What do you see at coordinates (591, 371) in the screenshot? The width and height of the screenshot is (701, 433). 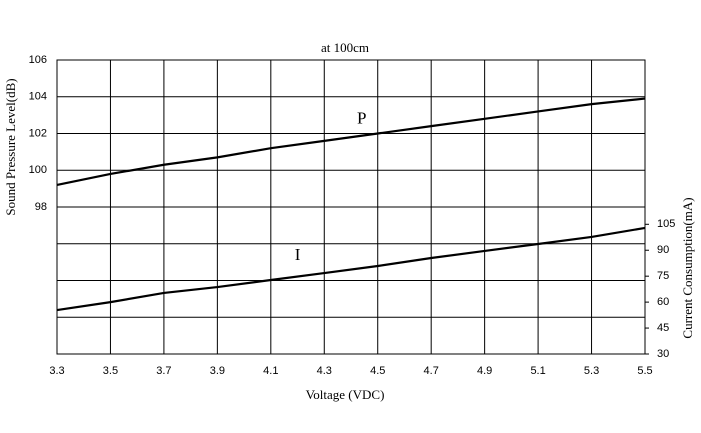 I see `x-tick-label: 5.3` at bounding box center [591, 371].